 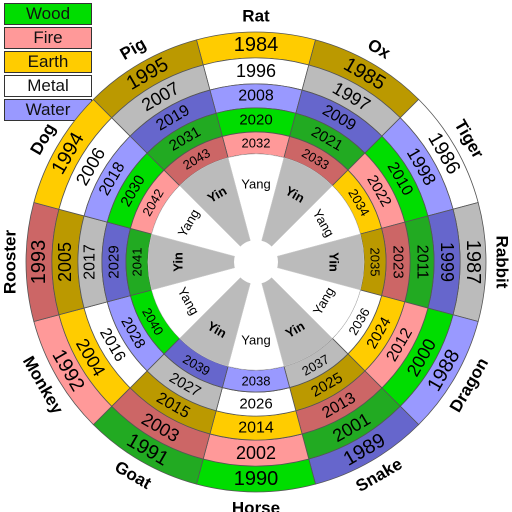 I want to click on year-label-1993: 1993, so click(x=39, y=262).